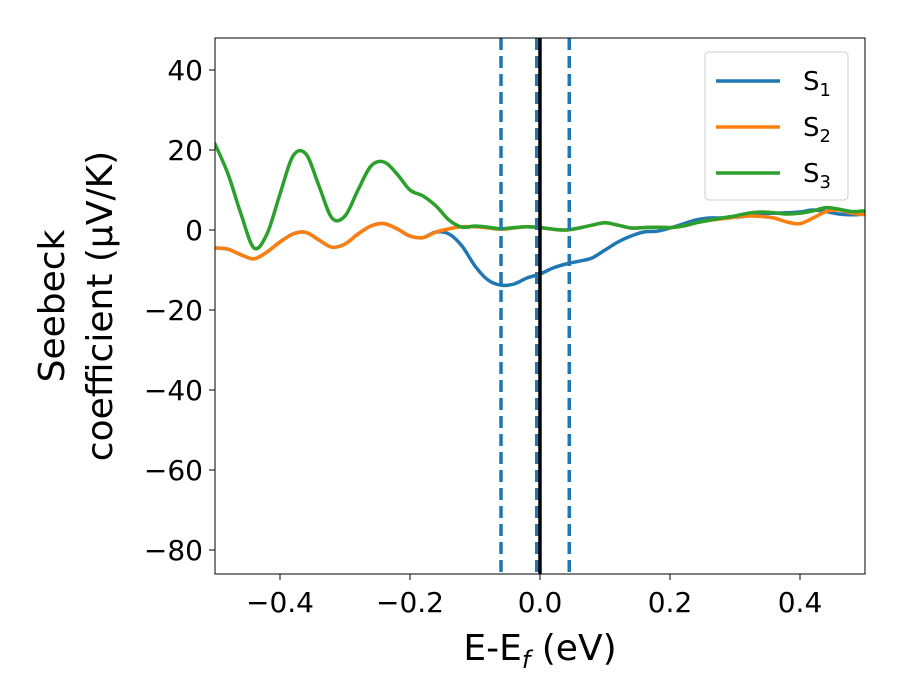 The image size is (900, 700). What do you see at coordinates (540, 602) in the screenshot?
I see `x-tick-label: 0.0` at bounding box center [540, 602].